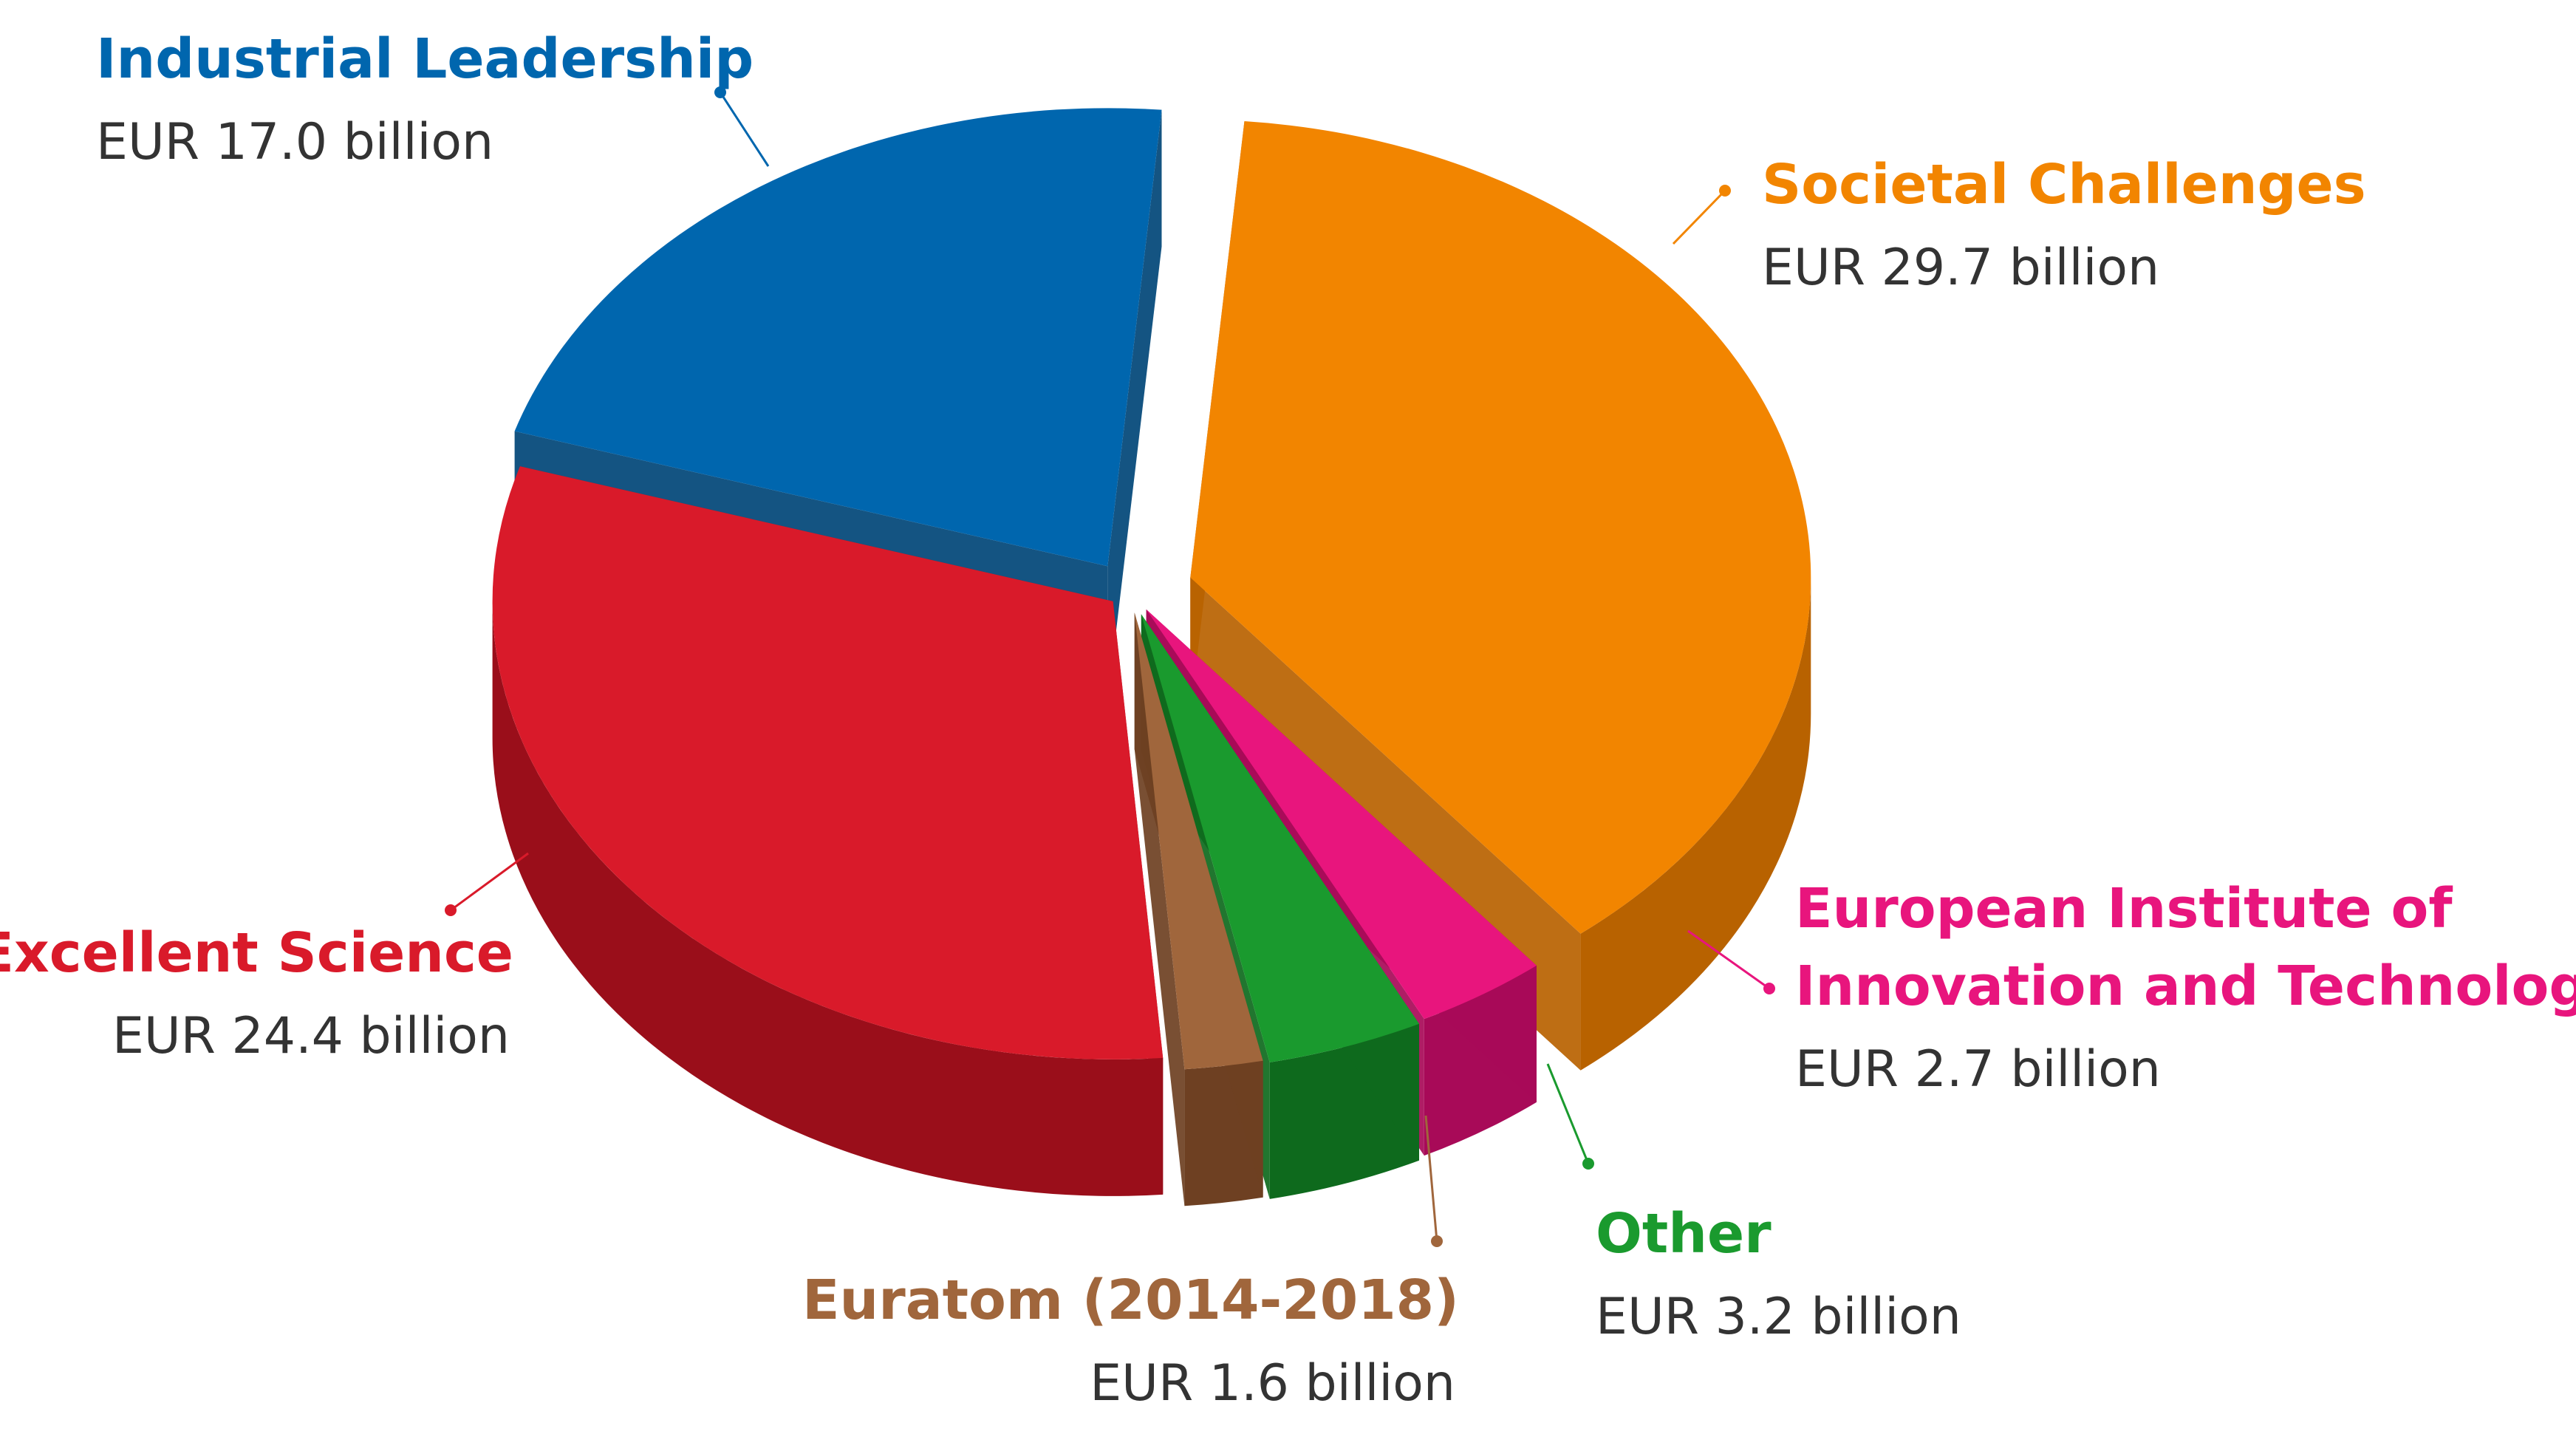  What do you see at coordinates (1696, 824) in the screenshot?
I see `slice-side-societal` at bounding box center [1696, 824].